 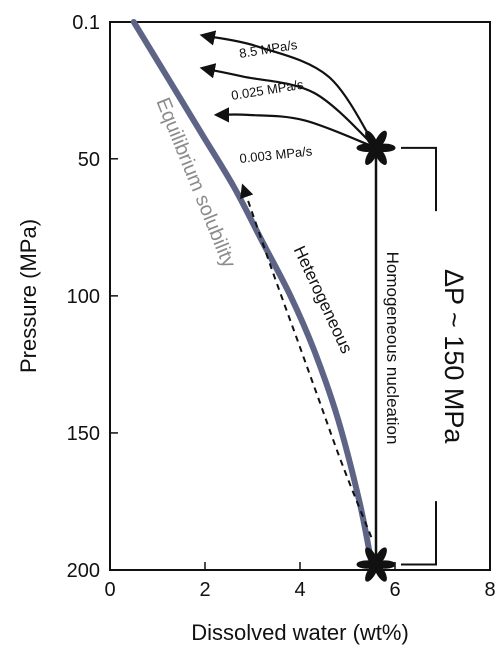 What do you see at coordinates (419, 533) in the screenshot?
I see `delta-p-bracket-bottom` at bounding box center [419, 533].